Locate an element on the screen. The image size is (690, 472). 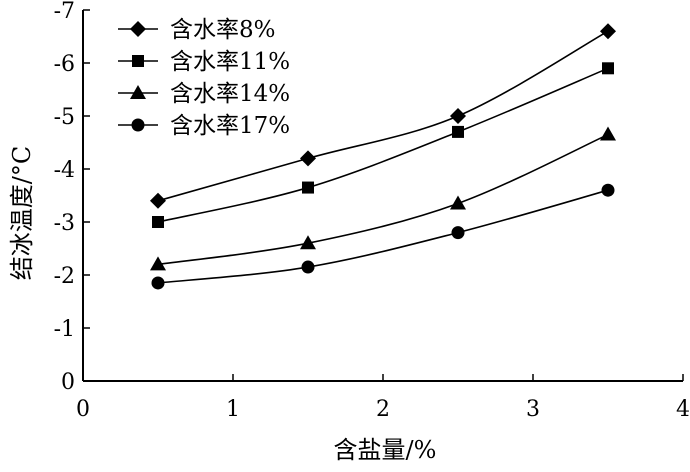
y-tick-label: -5 is located at coordinates (64, 117).